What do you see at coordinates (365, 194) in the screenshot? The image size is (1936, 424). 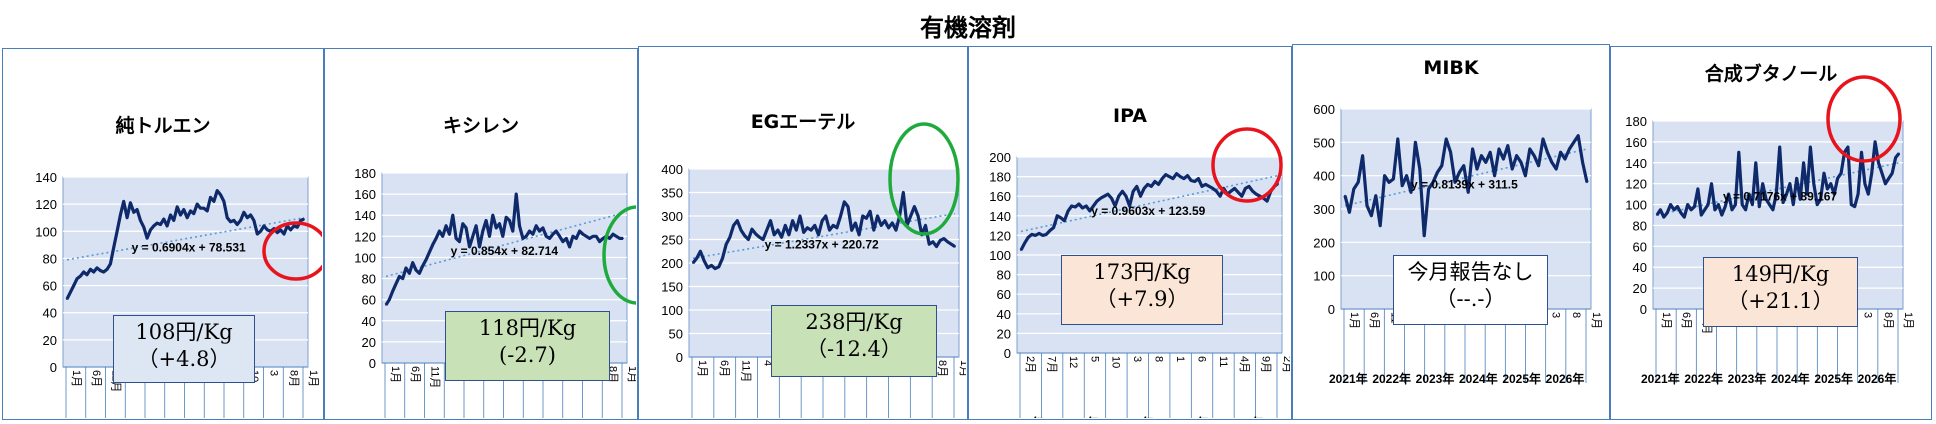 I see `y-tick-label: 160` at bounding box center [365, 194].